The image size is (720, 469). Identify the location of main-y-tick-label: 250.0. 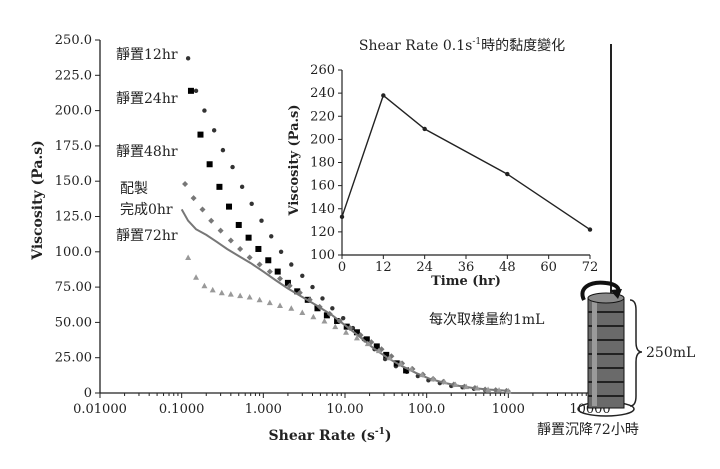
(73, 40).